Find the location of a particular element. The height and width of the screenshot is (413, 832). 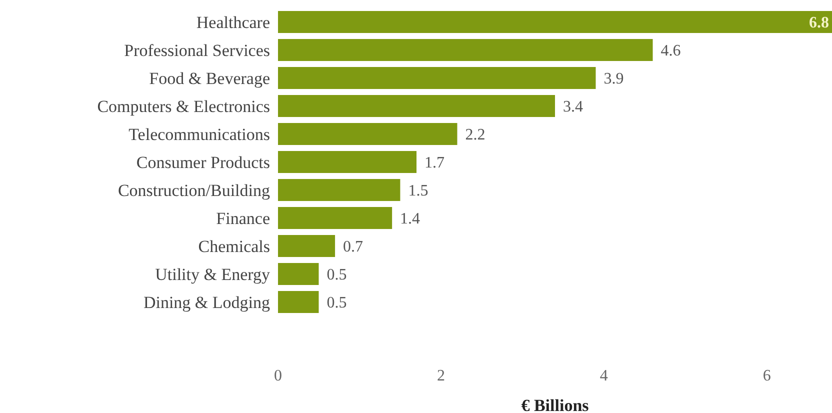

data-label: 3.4 is located at coordinates (573, 107).